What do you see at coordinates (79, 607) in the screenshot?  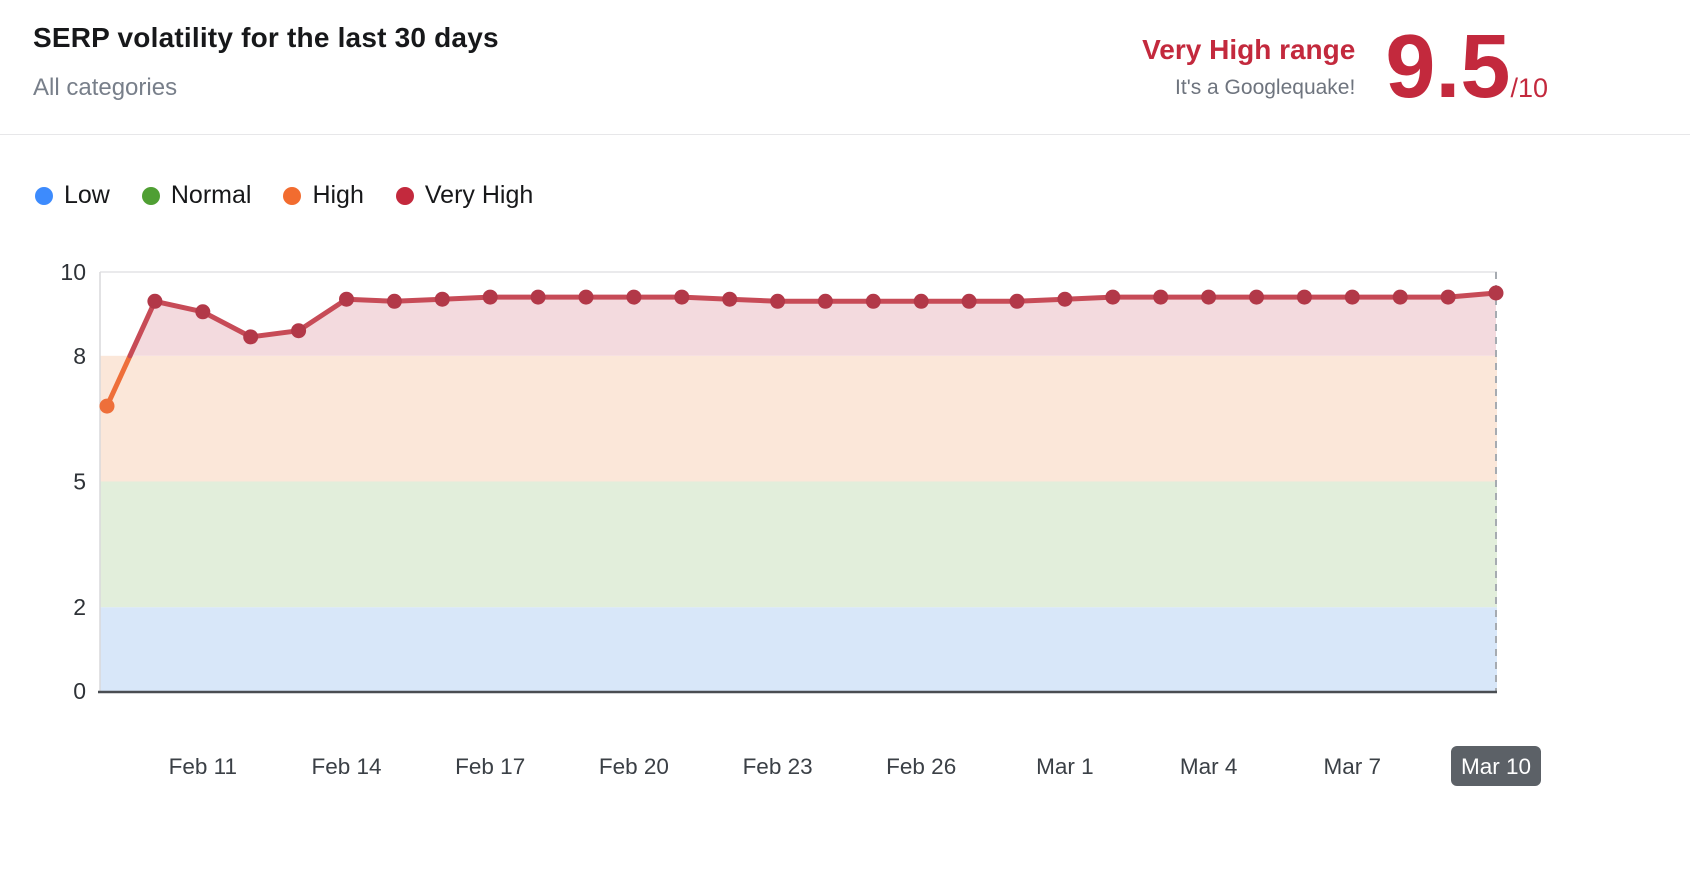 I see `y-tick-label: 2` at bounding box center [79, 607].